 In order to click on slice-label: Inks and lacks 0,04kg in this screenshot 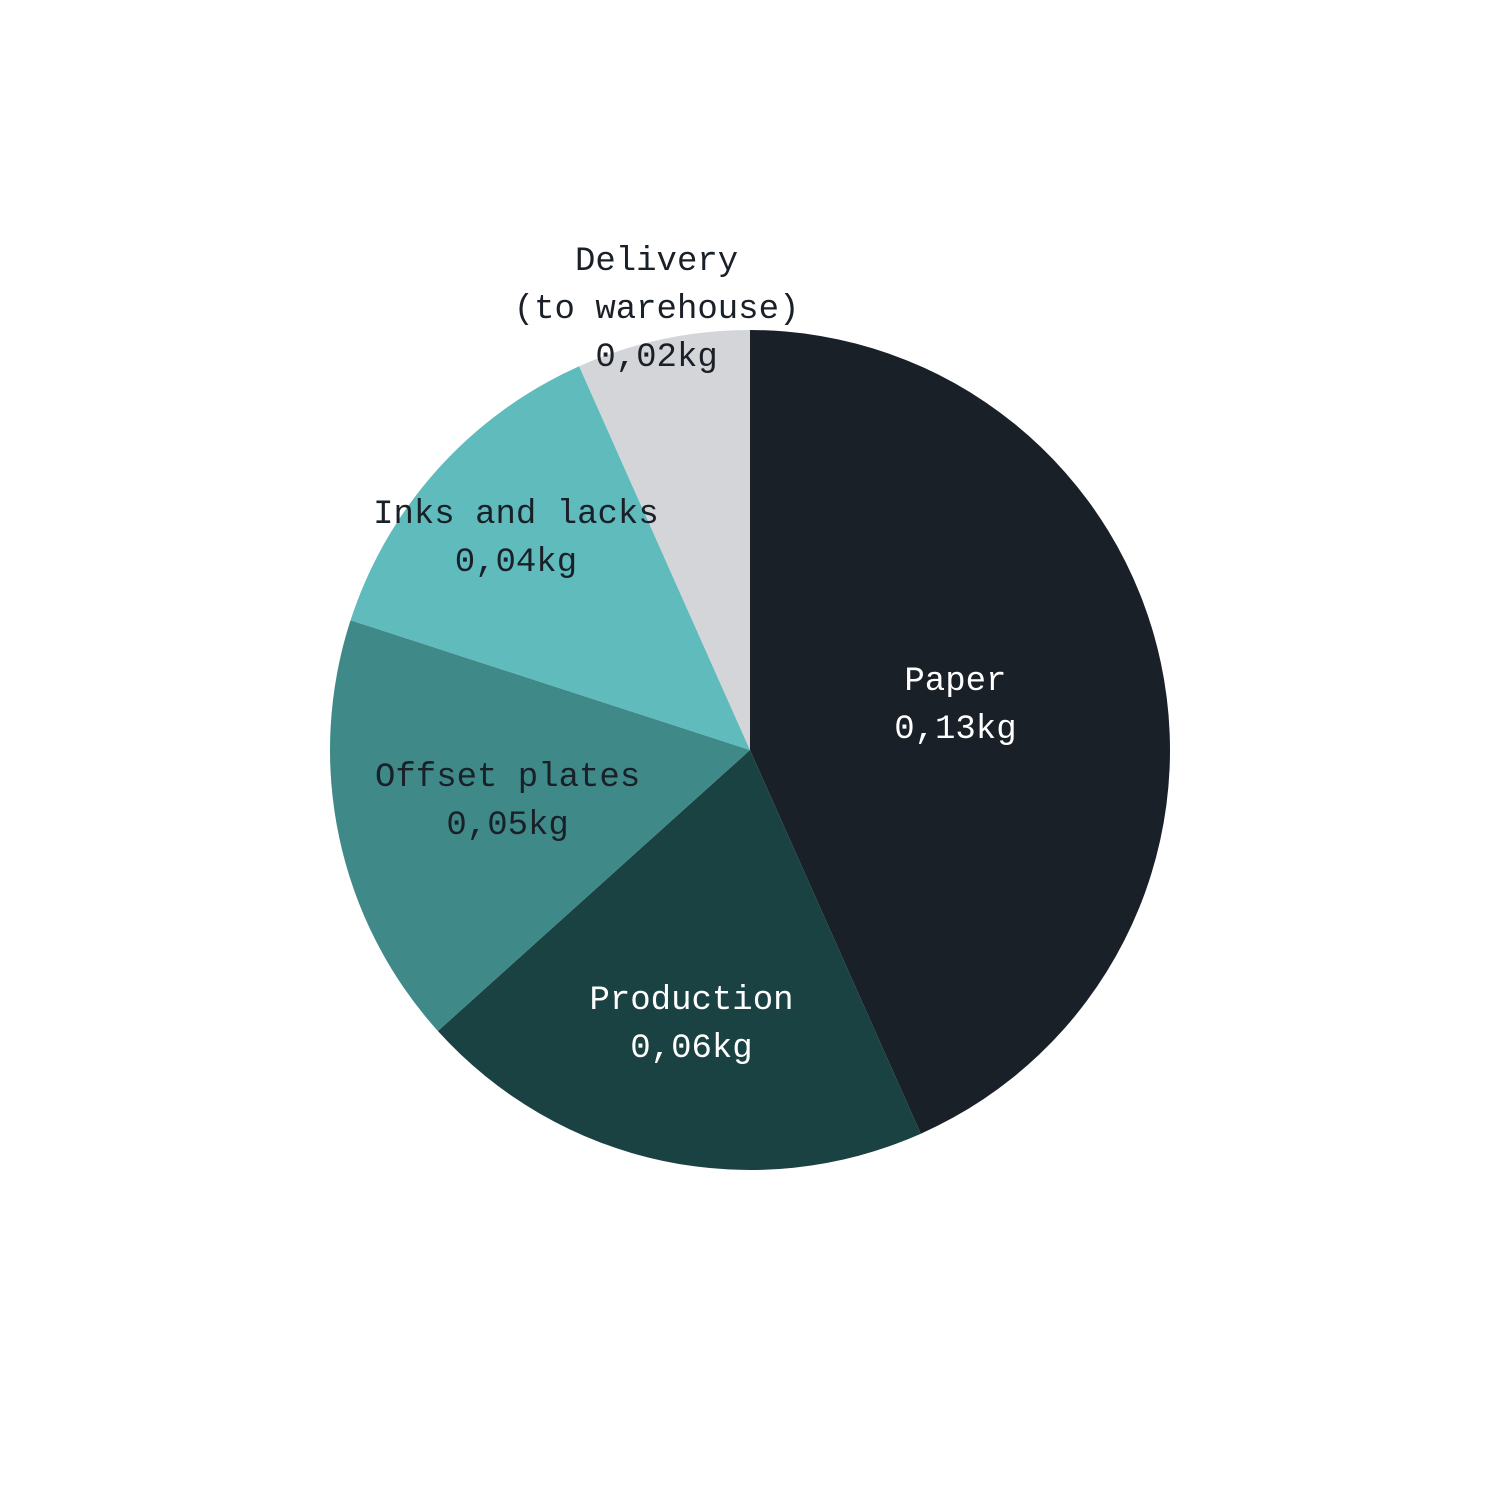, I will do `click(516, 539)`.